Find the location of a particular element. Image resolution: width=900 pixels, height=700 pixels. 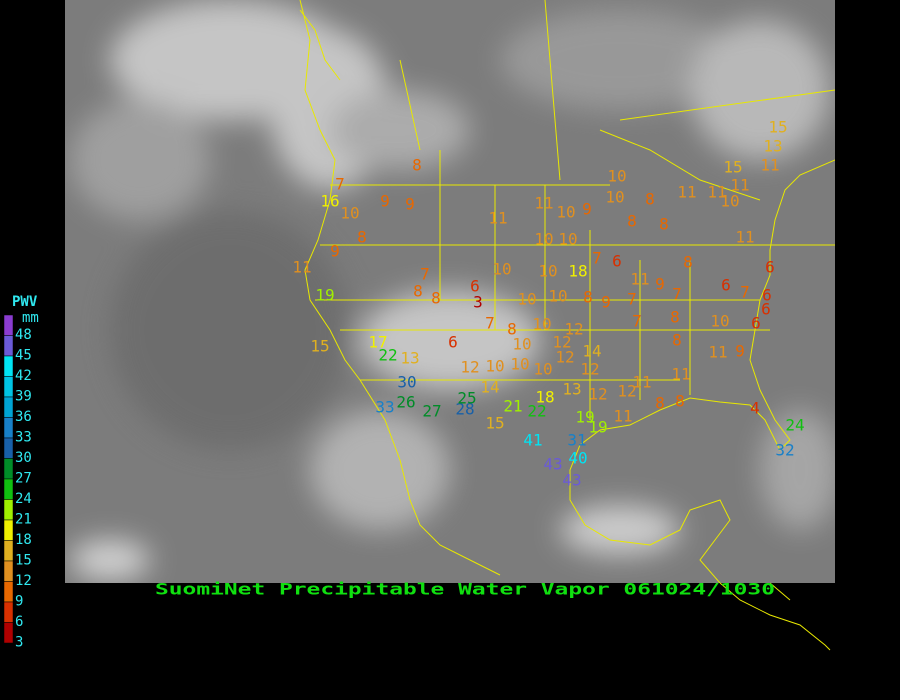

legend-label: 3 is located at coordinates (19, 643).